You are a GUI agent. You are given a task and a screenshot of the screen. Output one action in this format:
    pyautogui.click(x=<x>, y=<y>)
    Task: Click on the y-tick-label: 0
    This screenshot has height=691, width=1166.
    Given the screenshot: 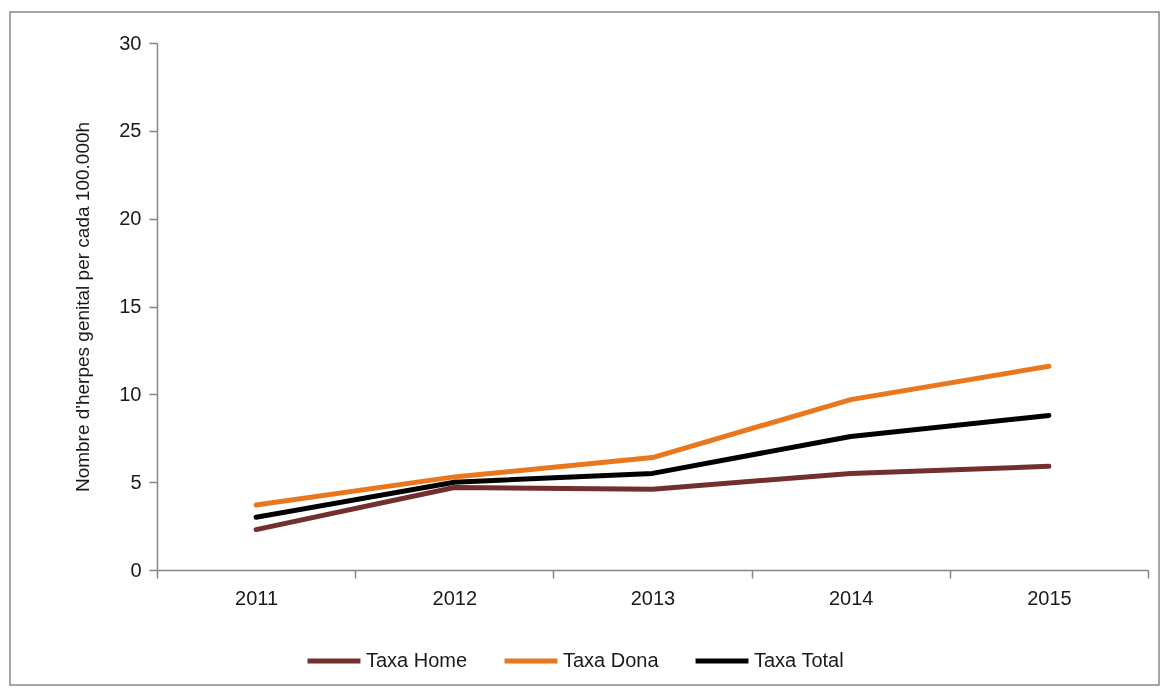 What is the action you would take?
    pyautogui.click(x=136, y=569)
    